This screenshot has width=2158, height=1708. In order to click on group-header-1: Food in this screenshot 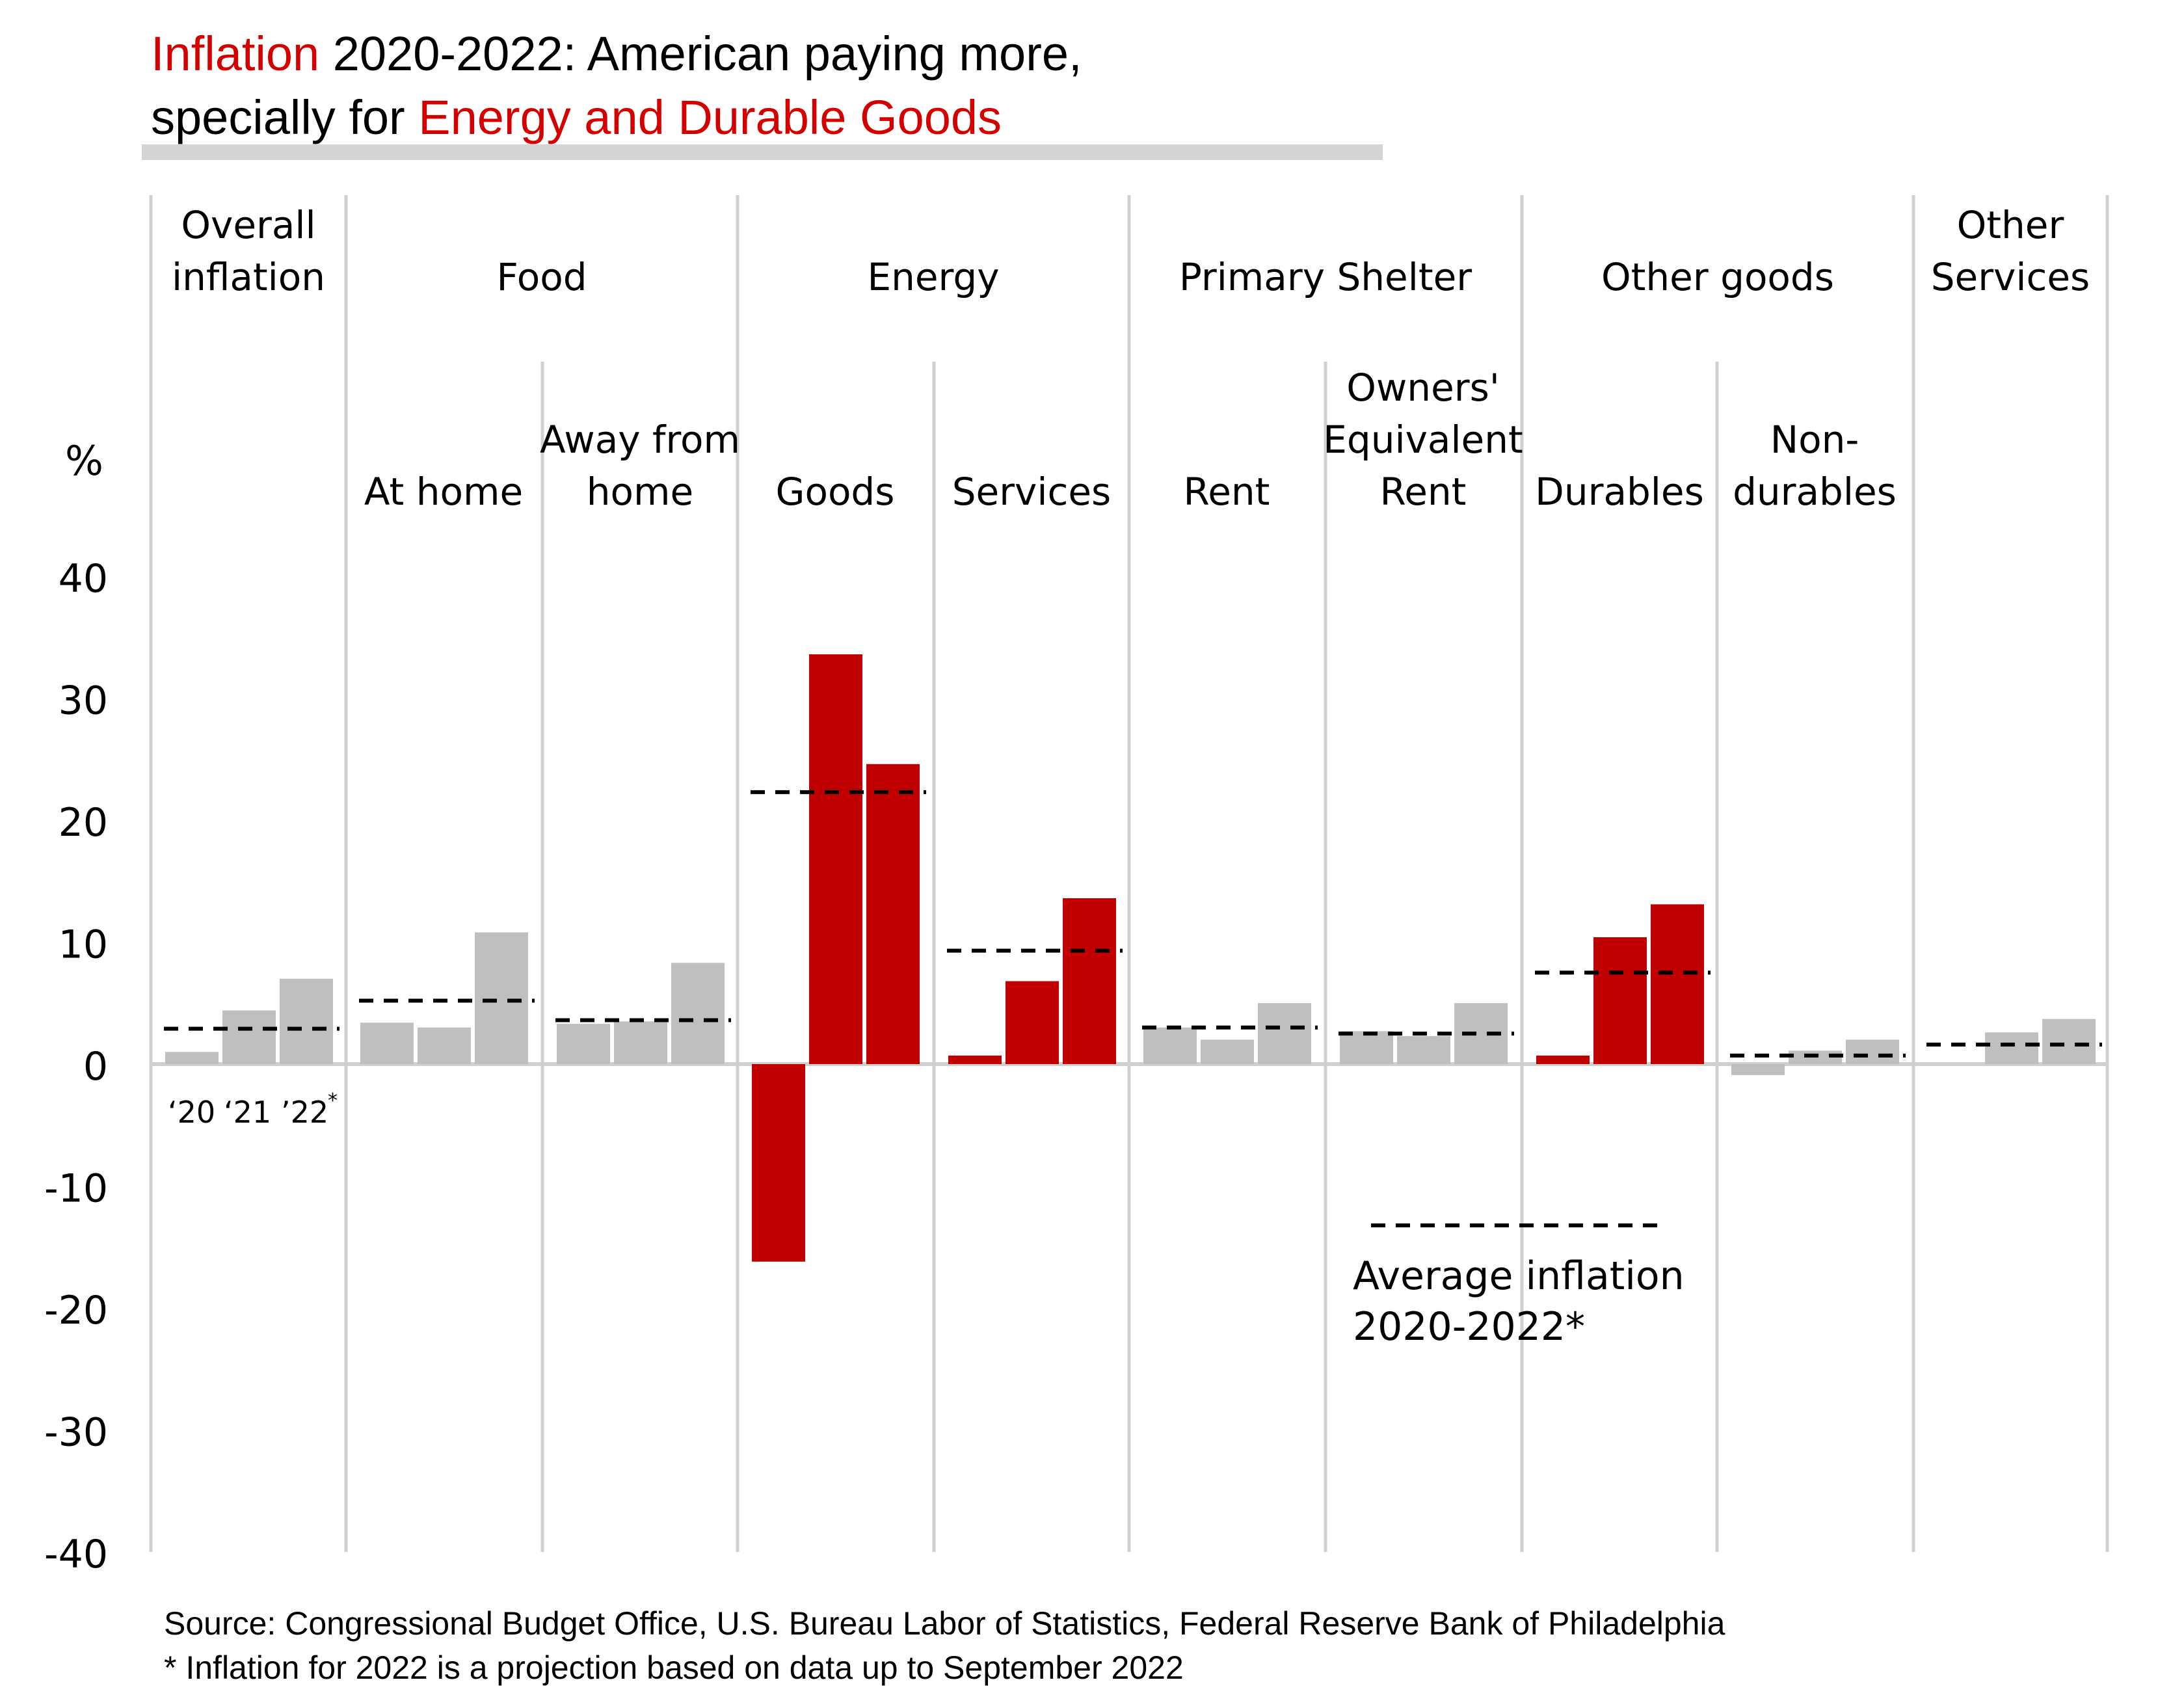, I will do `click(541, 277)`.